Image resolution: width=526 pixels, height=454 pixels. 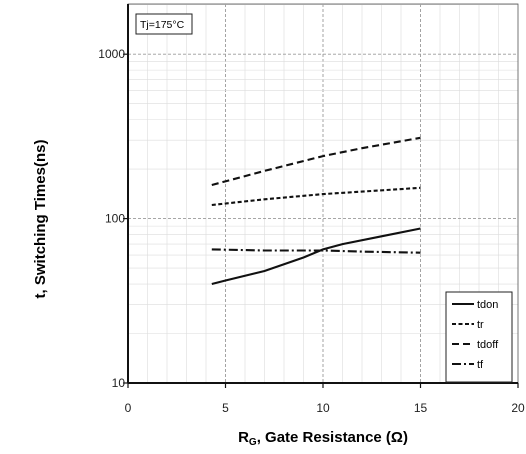 I want to click on series-line-tf, so click(x=316, y=251).